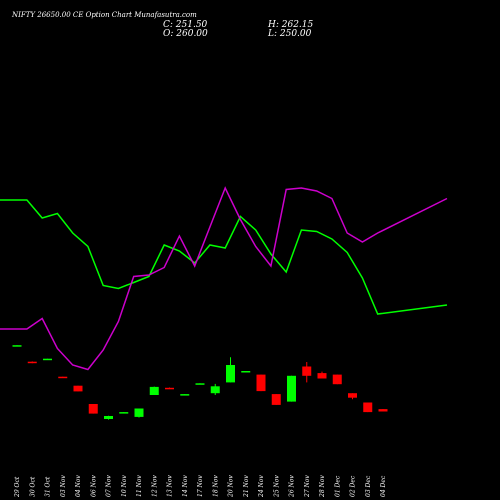 Image resolution: width=500 pixels, height=500 pixels. What do you see at coordinates (353, 486) in the screenshot?
I see `date-tick-label: 02 Dec` at bounding box center [353, 486].